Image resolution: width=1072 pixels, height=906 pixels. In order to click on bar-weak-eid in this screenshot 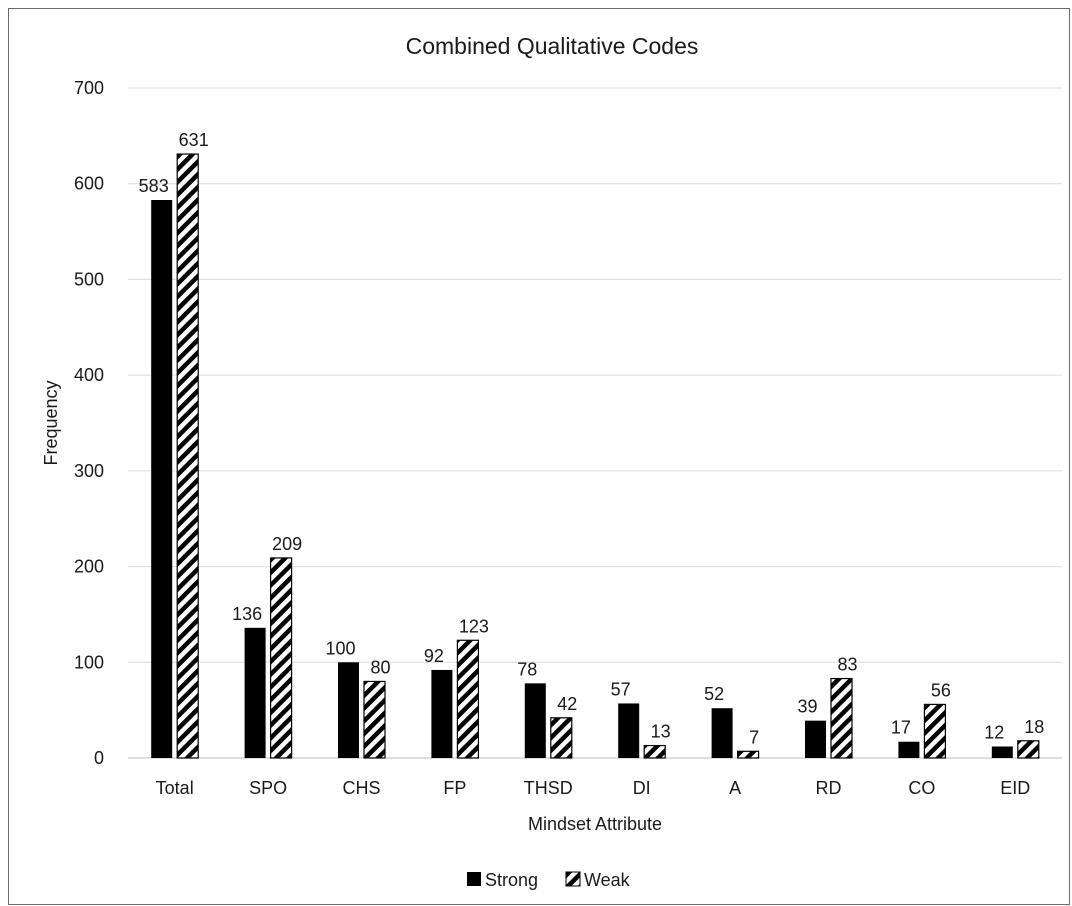, I will do `click(1028, 749)`.